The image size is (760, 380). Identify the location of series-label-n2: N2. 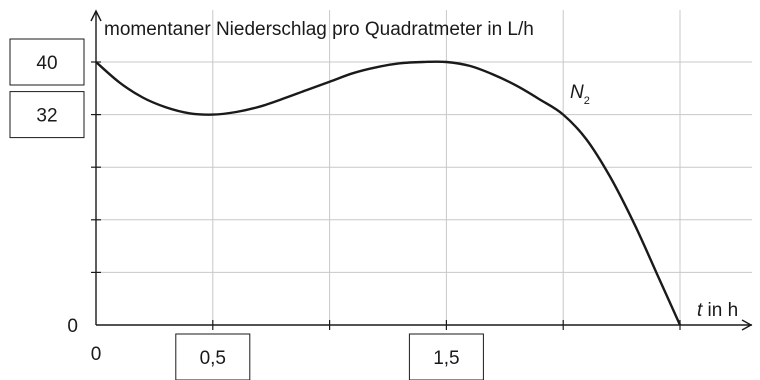
(580, 94).